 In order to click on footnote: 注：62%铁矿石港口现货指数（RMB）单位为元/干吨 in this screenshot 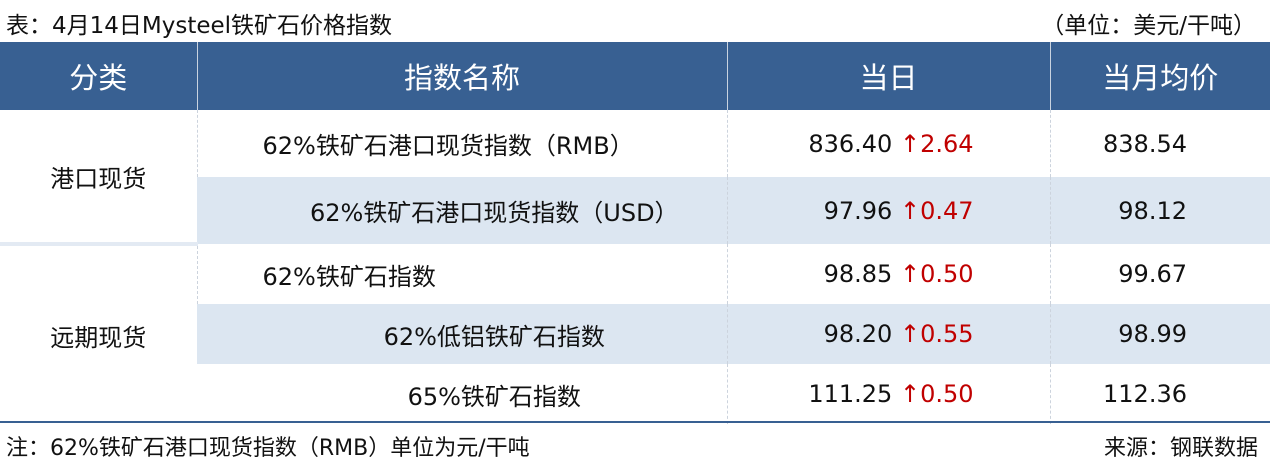, I will do `click(268, 448)`.